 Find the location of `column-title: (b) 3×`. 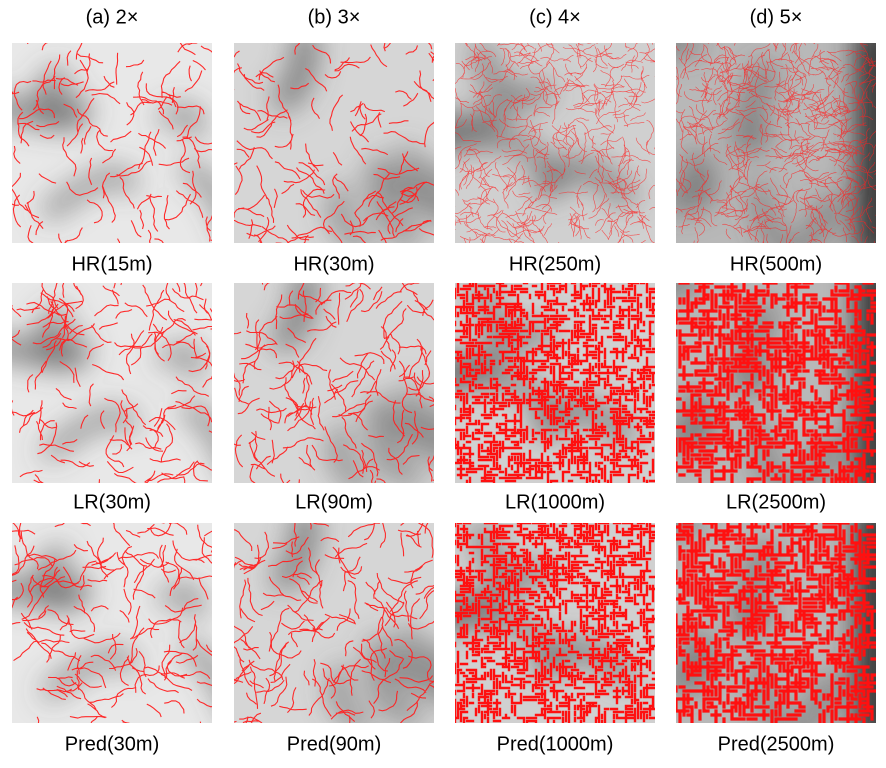

column-title: (b) 3× is located at coordinates (334, 17).